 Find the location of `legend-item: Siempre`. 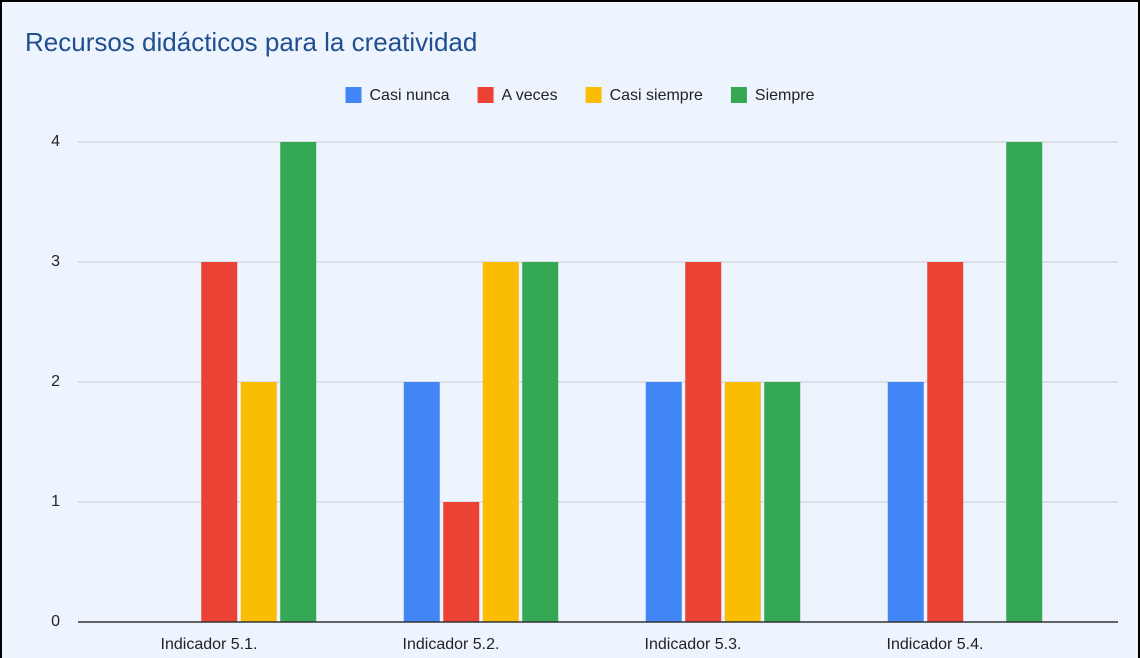

legend-item: Siempre is located at coordinates (772, 95).